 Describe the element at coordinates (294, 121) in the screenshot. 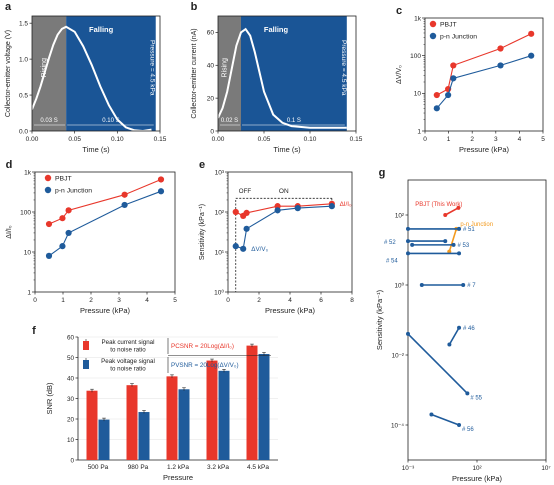

I see `fall-duration-label: 0.1 S` at that location.